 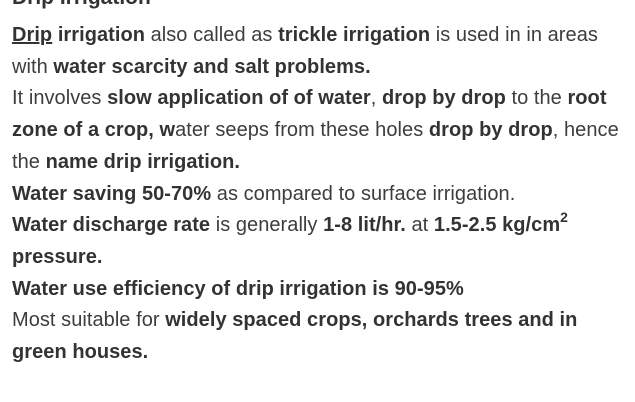 I want to click on text: also called as, so click(x=211, y=35).